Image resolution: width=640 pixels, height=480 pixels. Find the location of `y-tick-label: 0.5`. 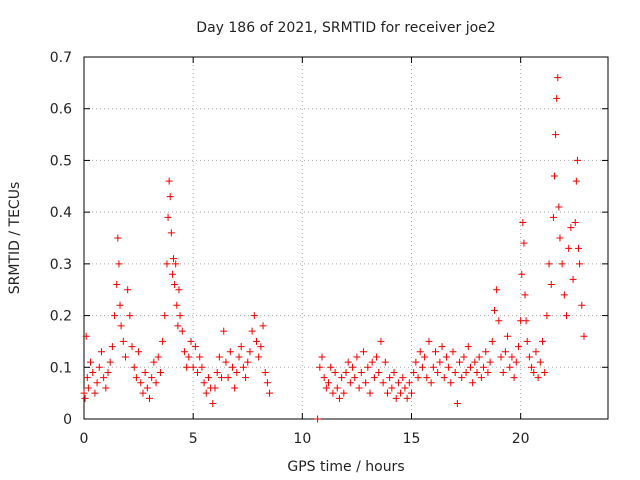

y-tick-label: 0.5 is located at coordinates (61, 161).